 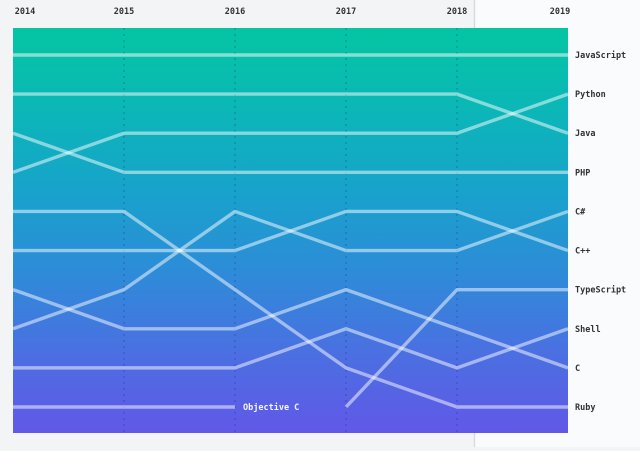 I want to click on year-label-2014: 2014, so click(x=25, y=12).